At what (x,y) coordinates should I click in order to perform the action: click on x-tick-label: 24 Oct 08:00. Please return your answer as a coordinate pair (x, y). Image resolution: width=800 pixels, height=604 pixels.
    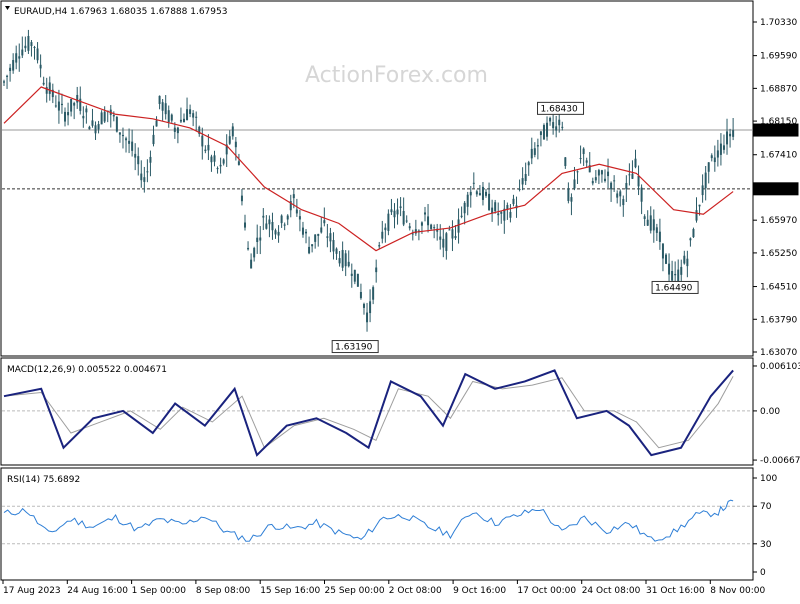
    Looking at the image, I should click on (611, 591).